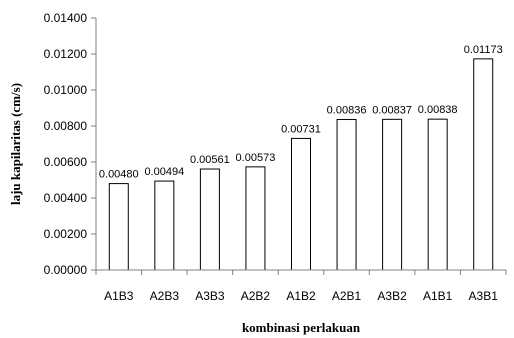 The image size is (514, 338). Describe the element at coordinates (66, 18) in the screenshot. I see `y-tick-label: 0.01400` at that location.